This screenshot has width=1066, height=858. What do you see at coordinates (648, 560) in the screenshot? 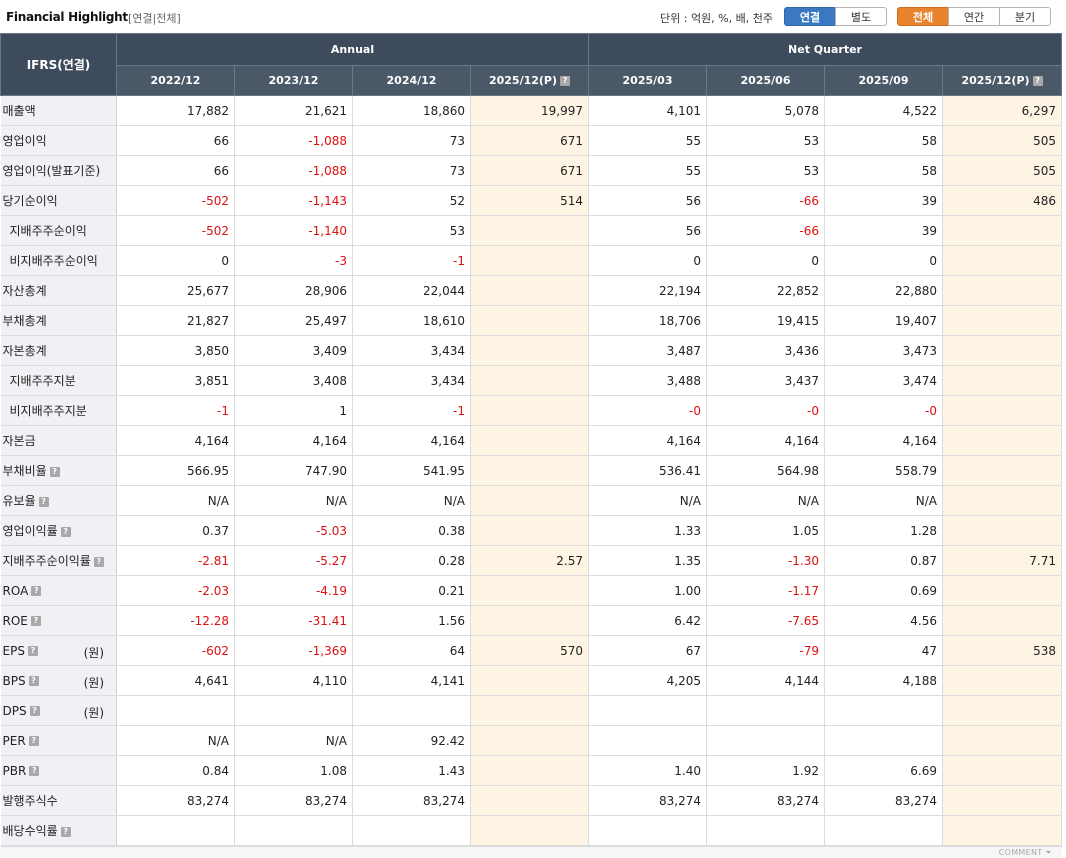
I see `table-cell: 1.35` at bounding box center [648, 560].